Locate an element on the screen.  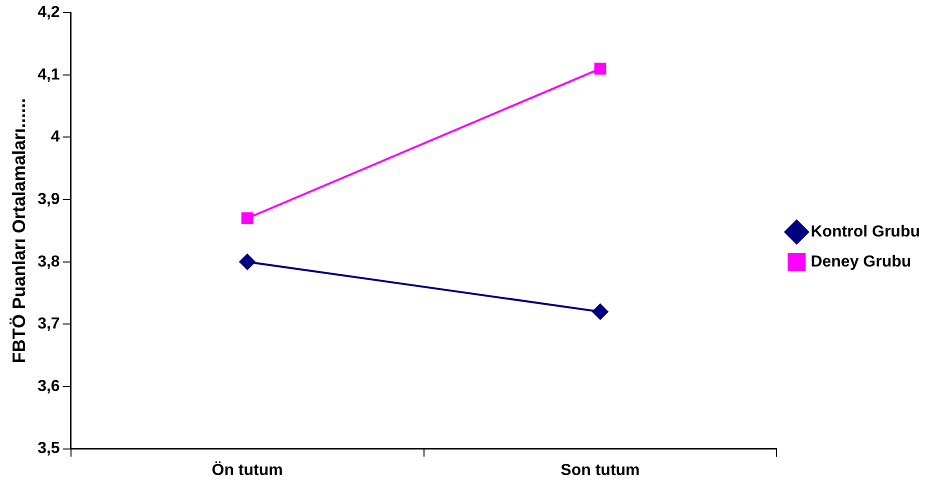
y-tick-label: 3,9 is located at coordinates (49, 199).